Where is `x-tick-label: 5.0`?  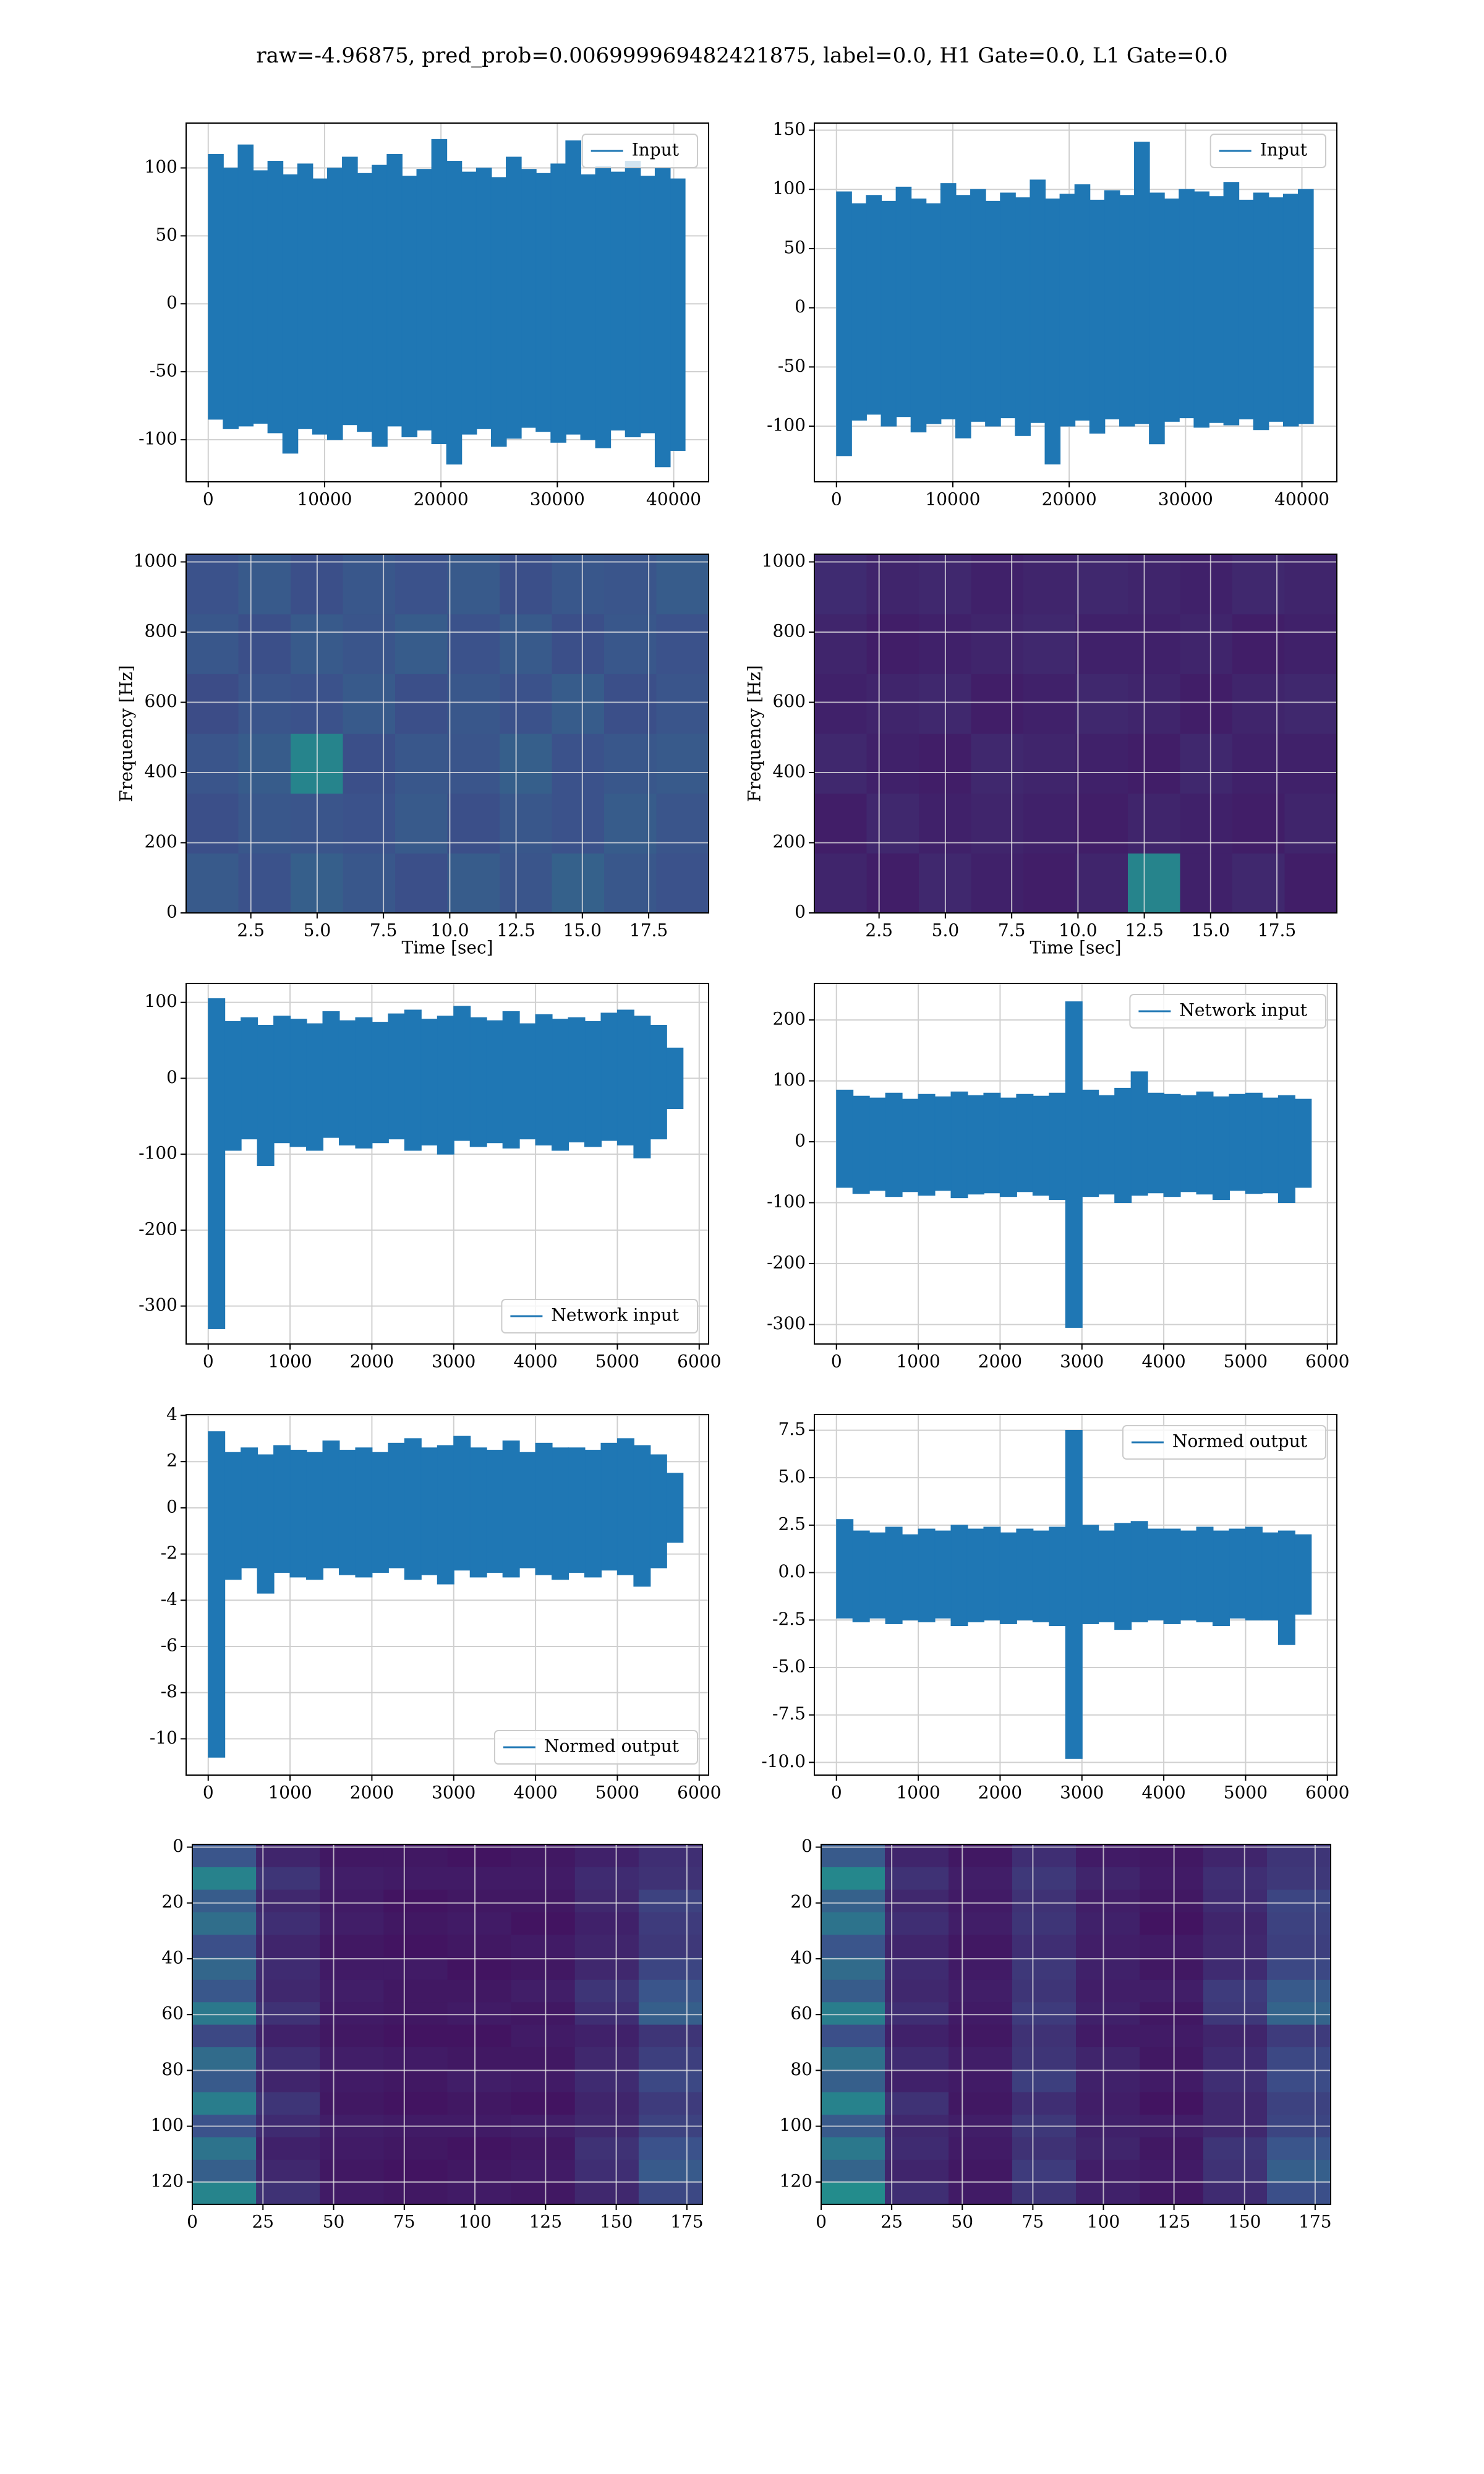 x-tick-label: 5.0 is located at coordinates (946, 930).